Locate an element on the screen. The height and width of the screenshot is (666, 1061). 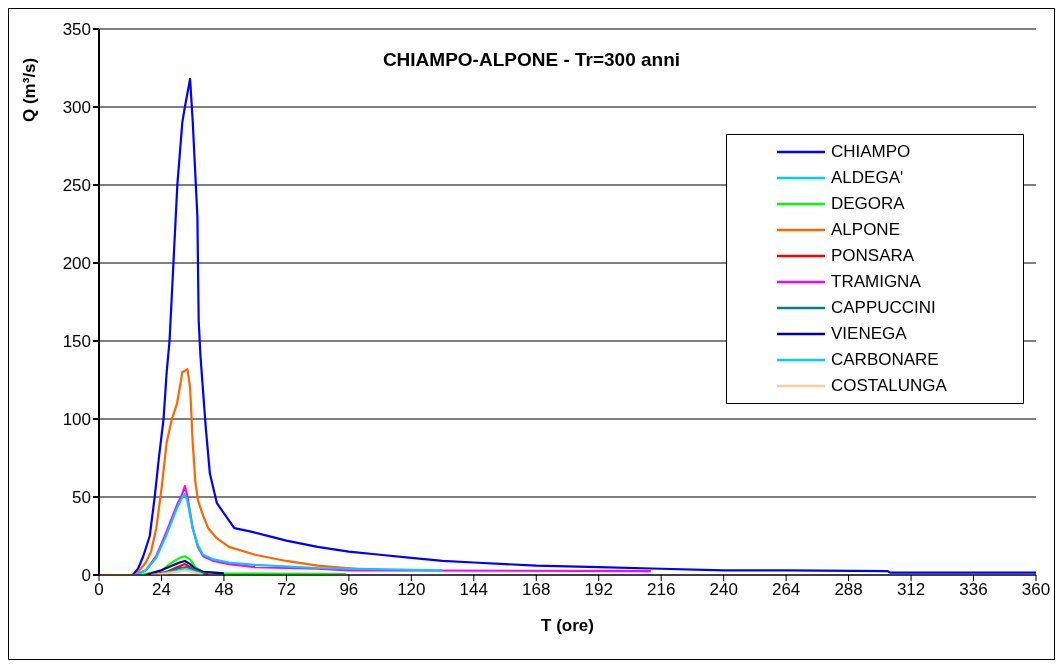
x-tick-label: 192 is located at coordinates (598, 590).